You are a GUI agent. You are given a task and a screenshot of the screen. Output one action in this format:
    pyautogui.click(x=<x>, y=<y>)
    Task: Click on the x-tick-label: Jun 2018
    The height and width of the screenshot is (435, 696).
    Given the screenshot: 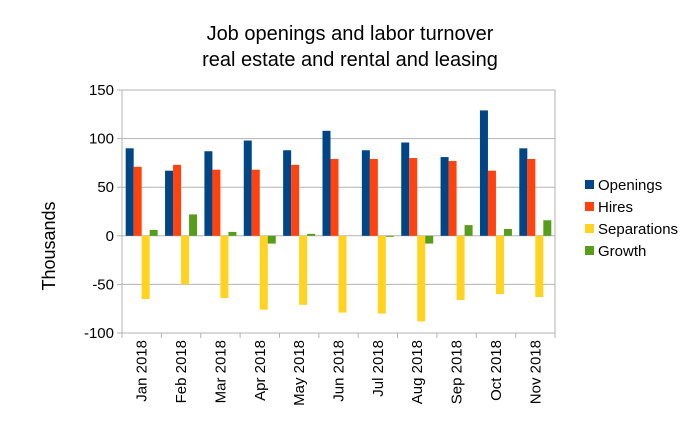 What is the action you would take?
    pyautogui.click(x=339, y=371)
    